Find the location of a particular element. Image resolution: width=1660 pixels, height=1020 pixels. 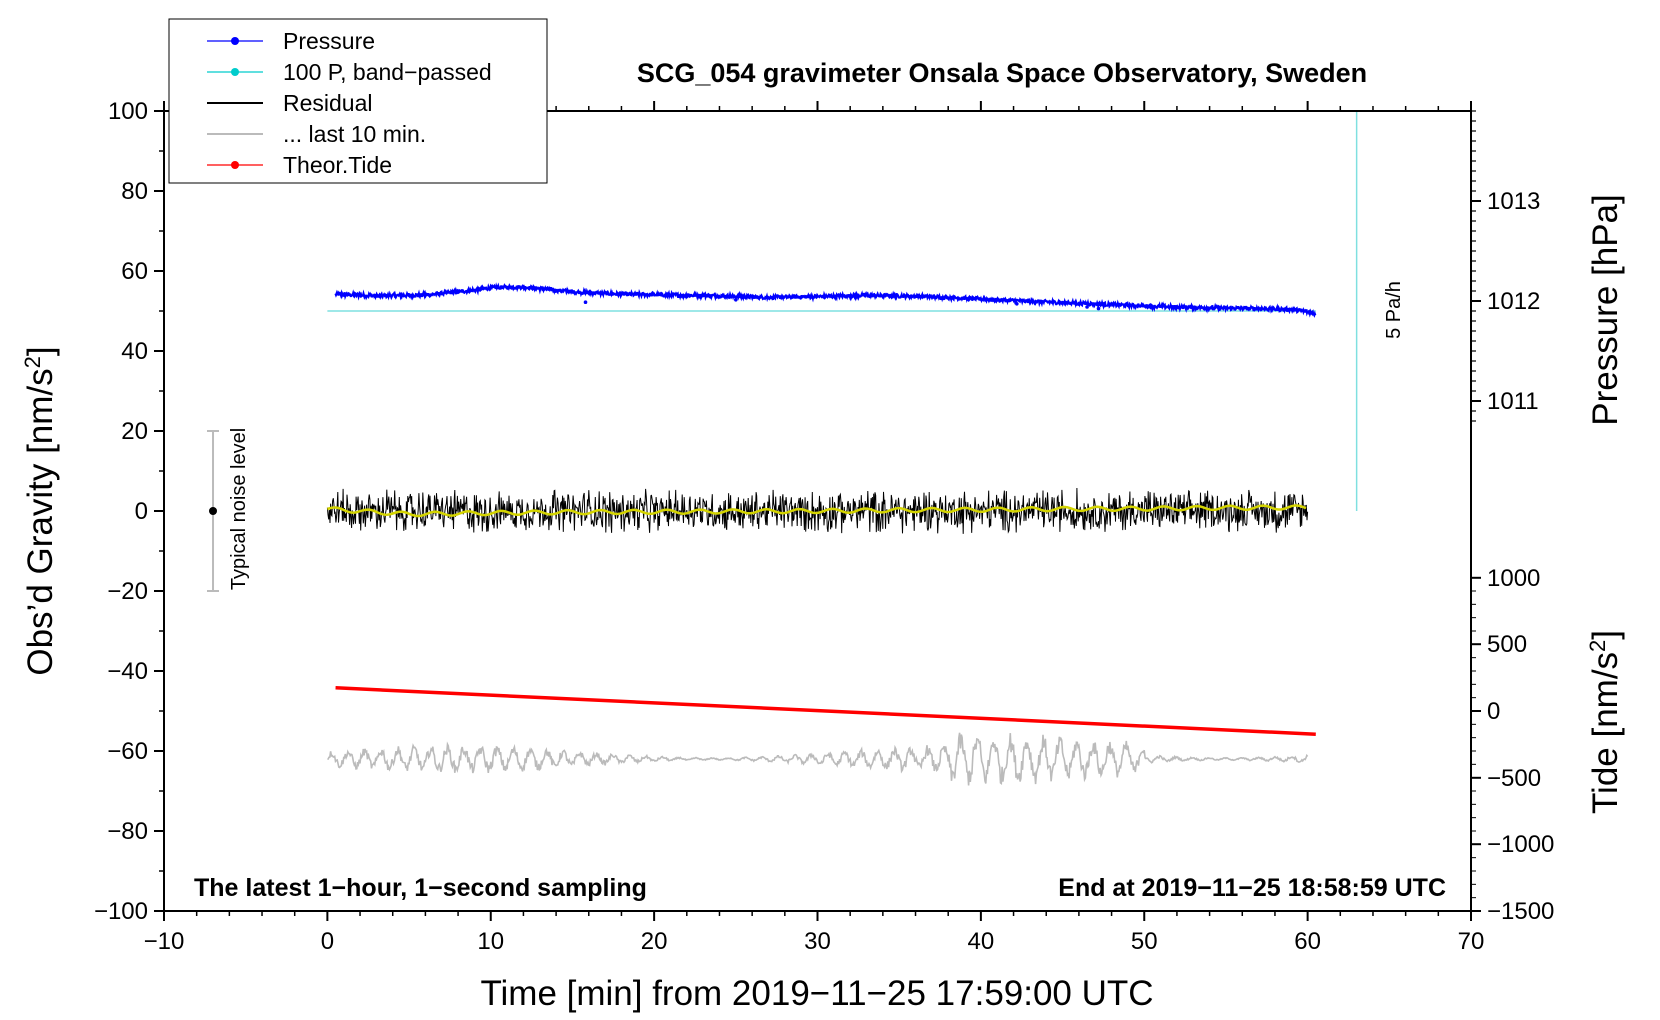

y-tick-label: 80 is located at coordinates (134, 191).